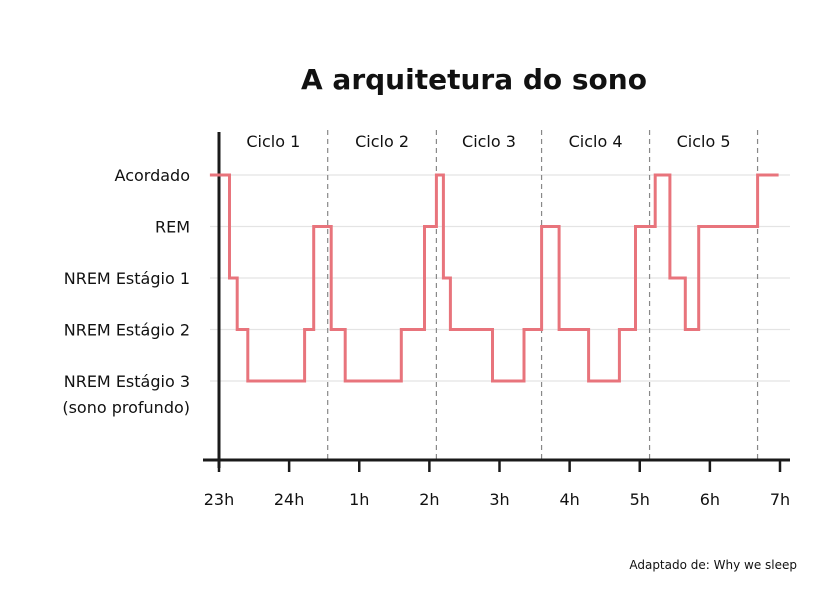 The width and height of the screenshot is (832, 601). What do you see at coordinates (289, 499) in the screenshot?
I see `x-tick-label: 24h` at bounding box center [289, 499].